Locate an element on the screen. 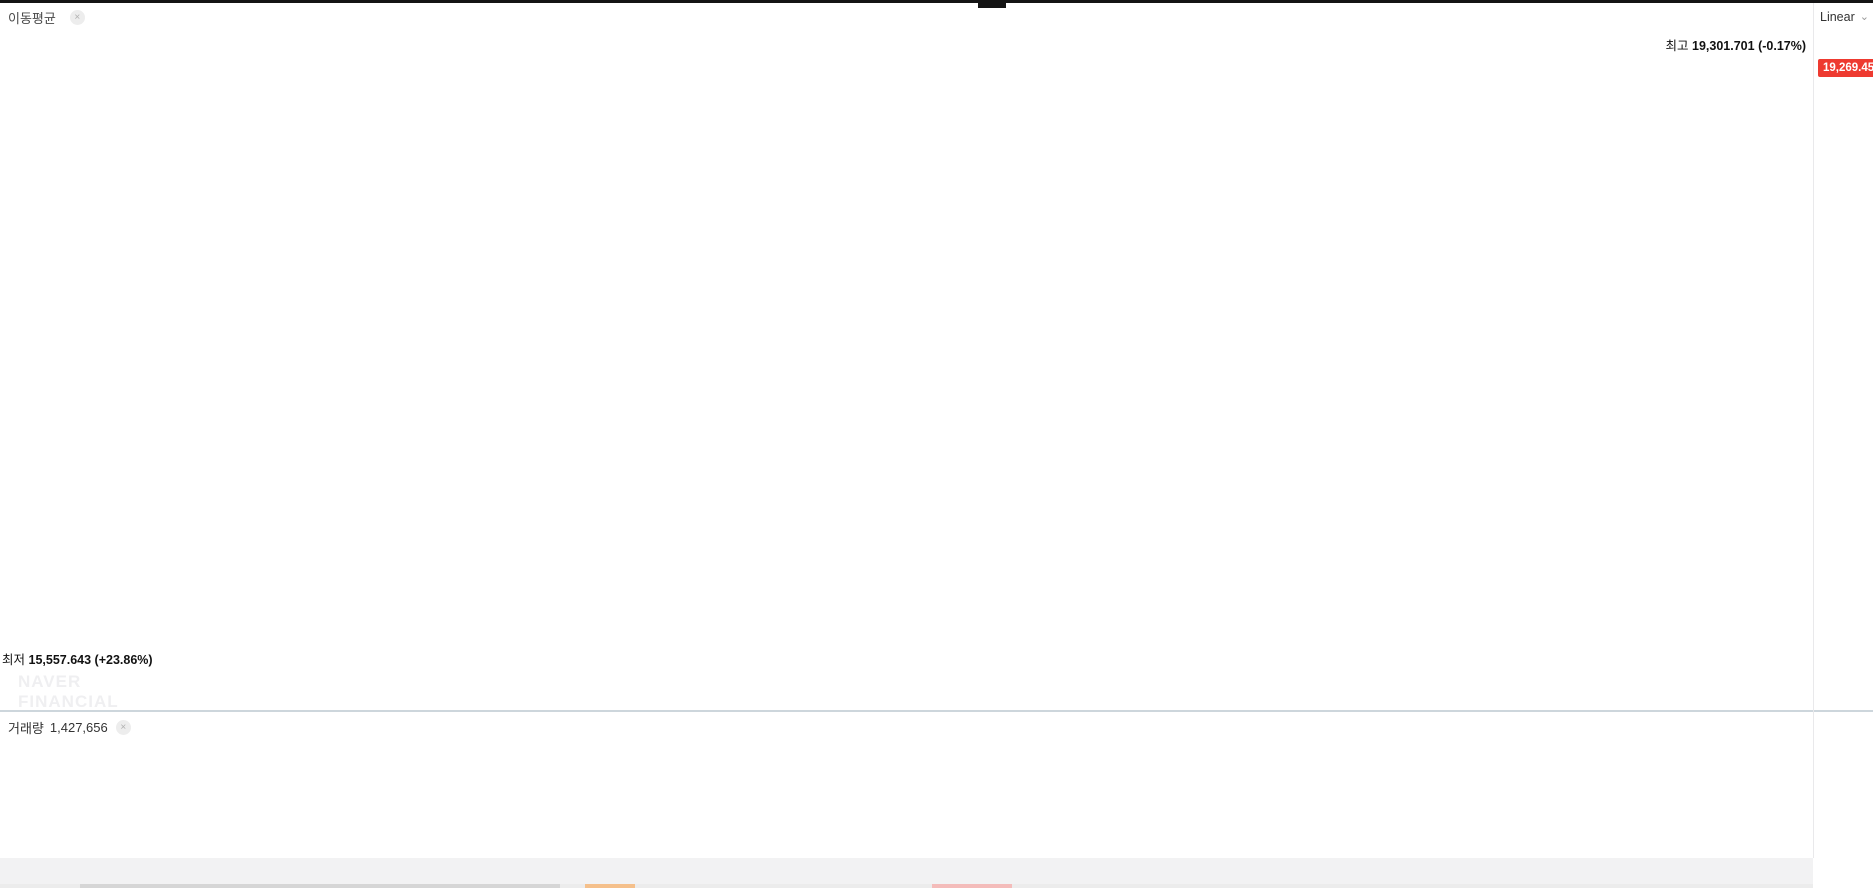  chevron-down-icon: ⌄ is located at coordinates (1864, 16).